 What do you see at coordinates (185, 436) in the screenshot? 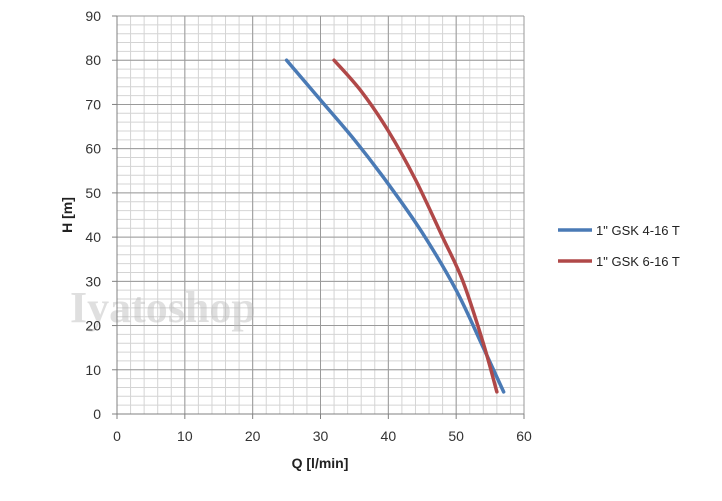
I see `x-tick-label: 10` at bounding box center [185, 436].